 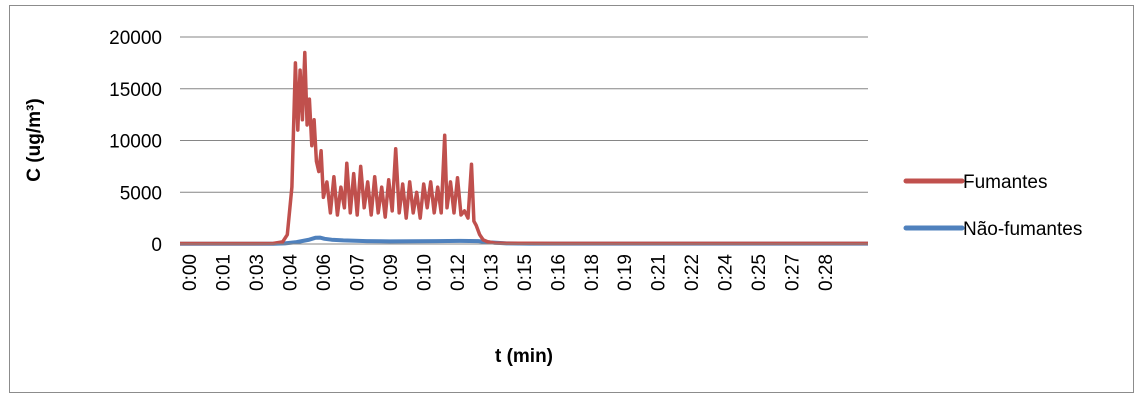 I want to click on x-tick-label: 0:28, so click(x=826, y=272).